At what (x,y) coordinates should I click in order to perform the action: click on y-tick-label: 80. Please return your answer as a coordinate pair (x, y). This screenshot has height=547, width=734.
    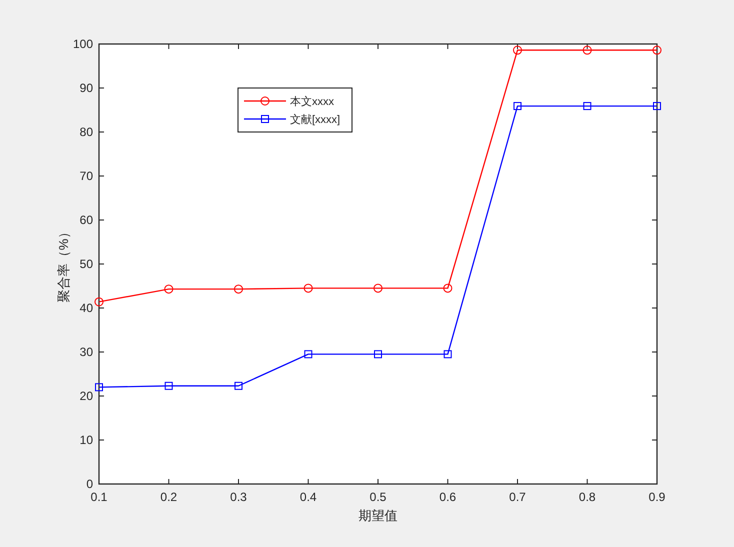
    Looking at the image, I should click on (87, 132).